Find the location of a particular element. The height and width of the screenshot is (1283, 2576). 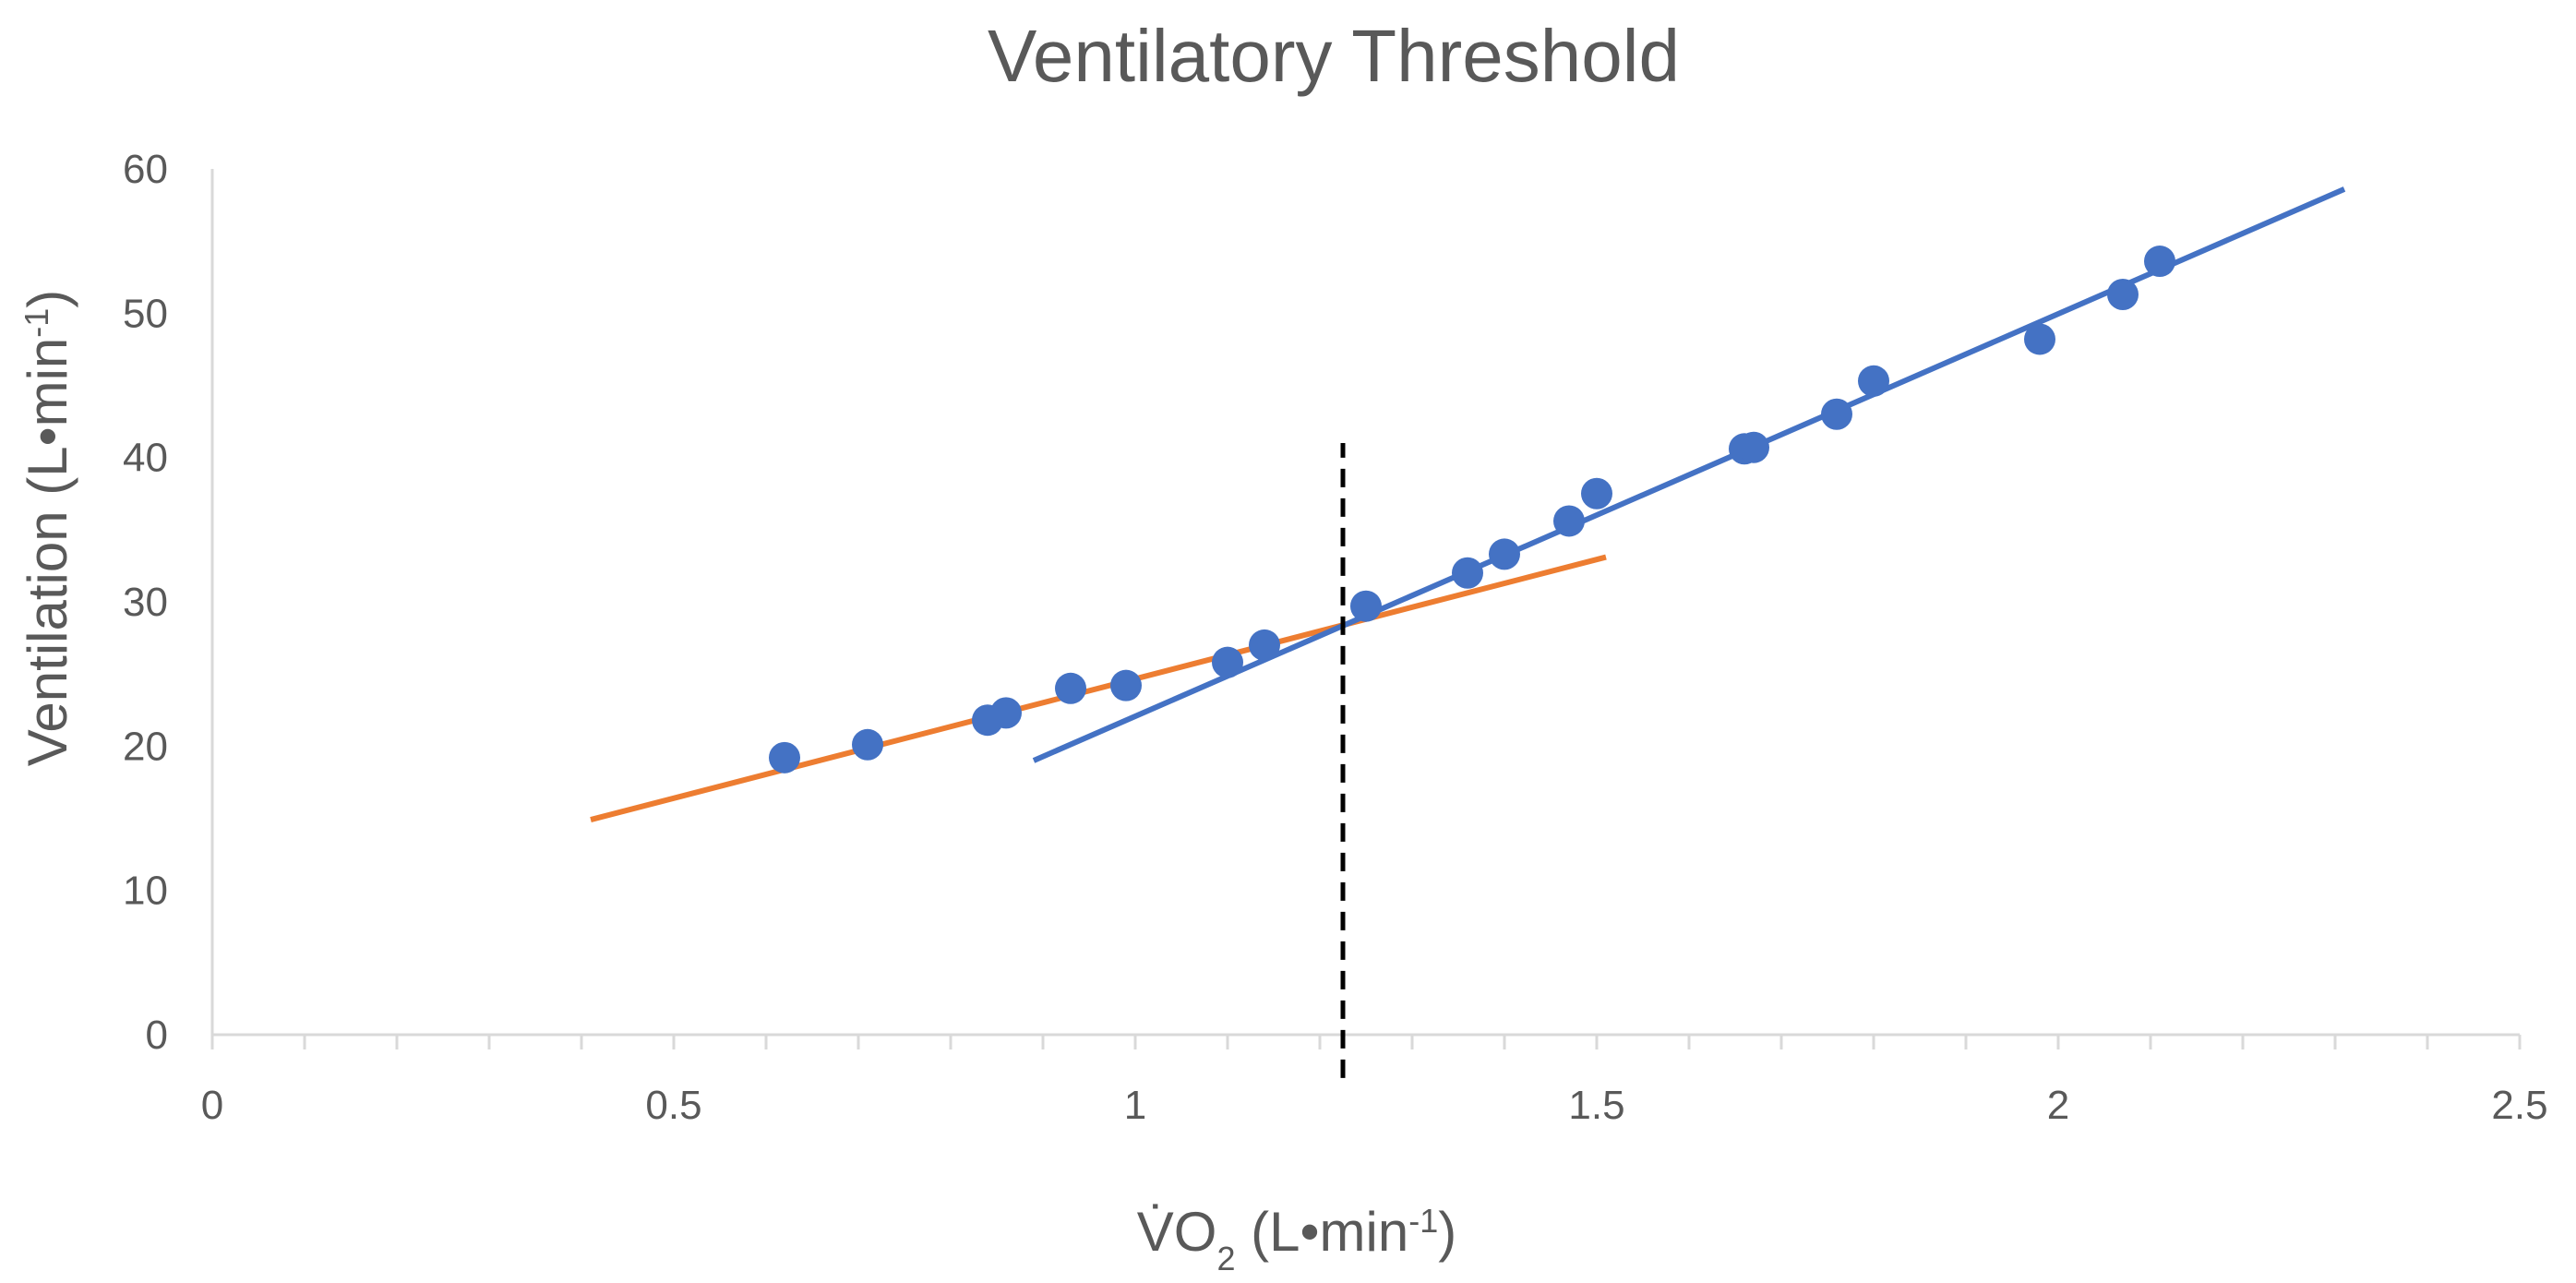

x-tick-label: 2.5 is located at coordinates (2519, 1105).